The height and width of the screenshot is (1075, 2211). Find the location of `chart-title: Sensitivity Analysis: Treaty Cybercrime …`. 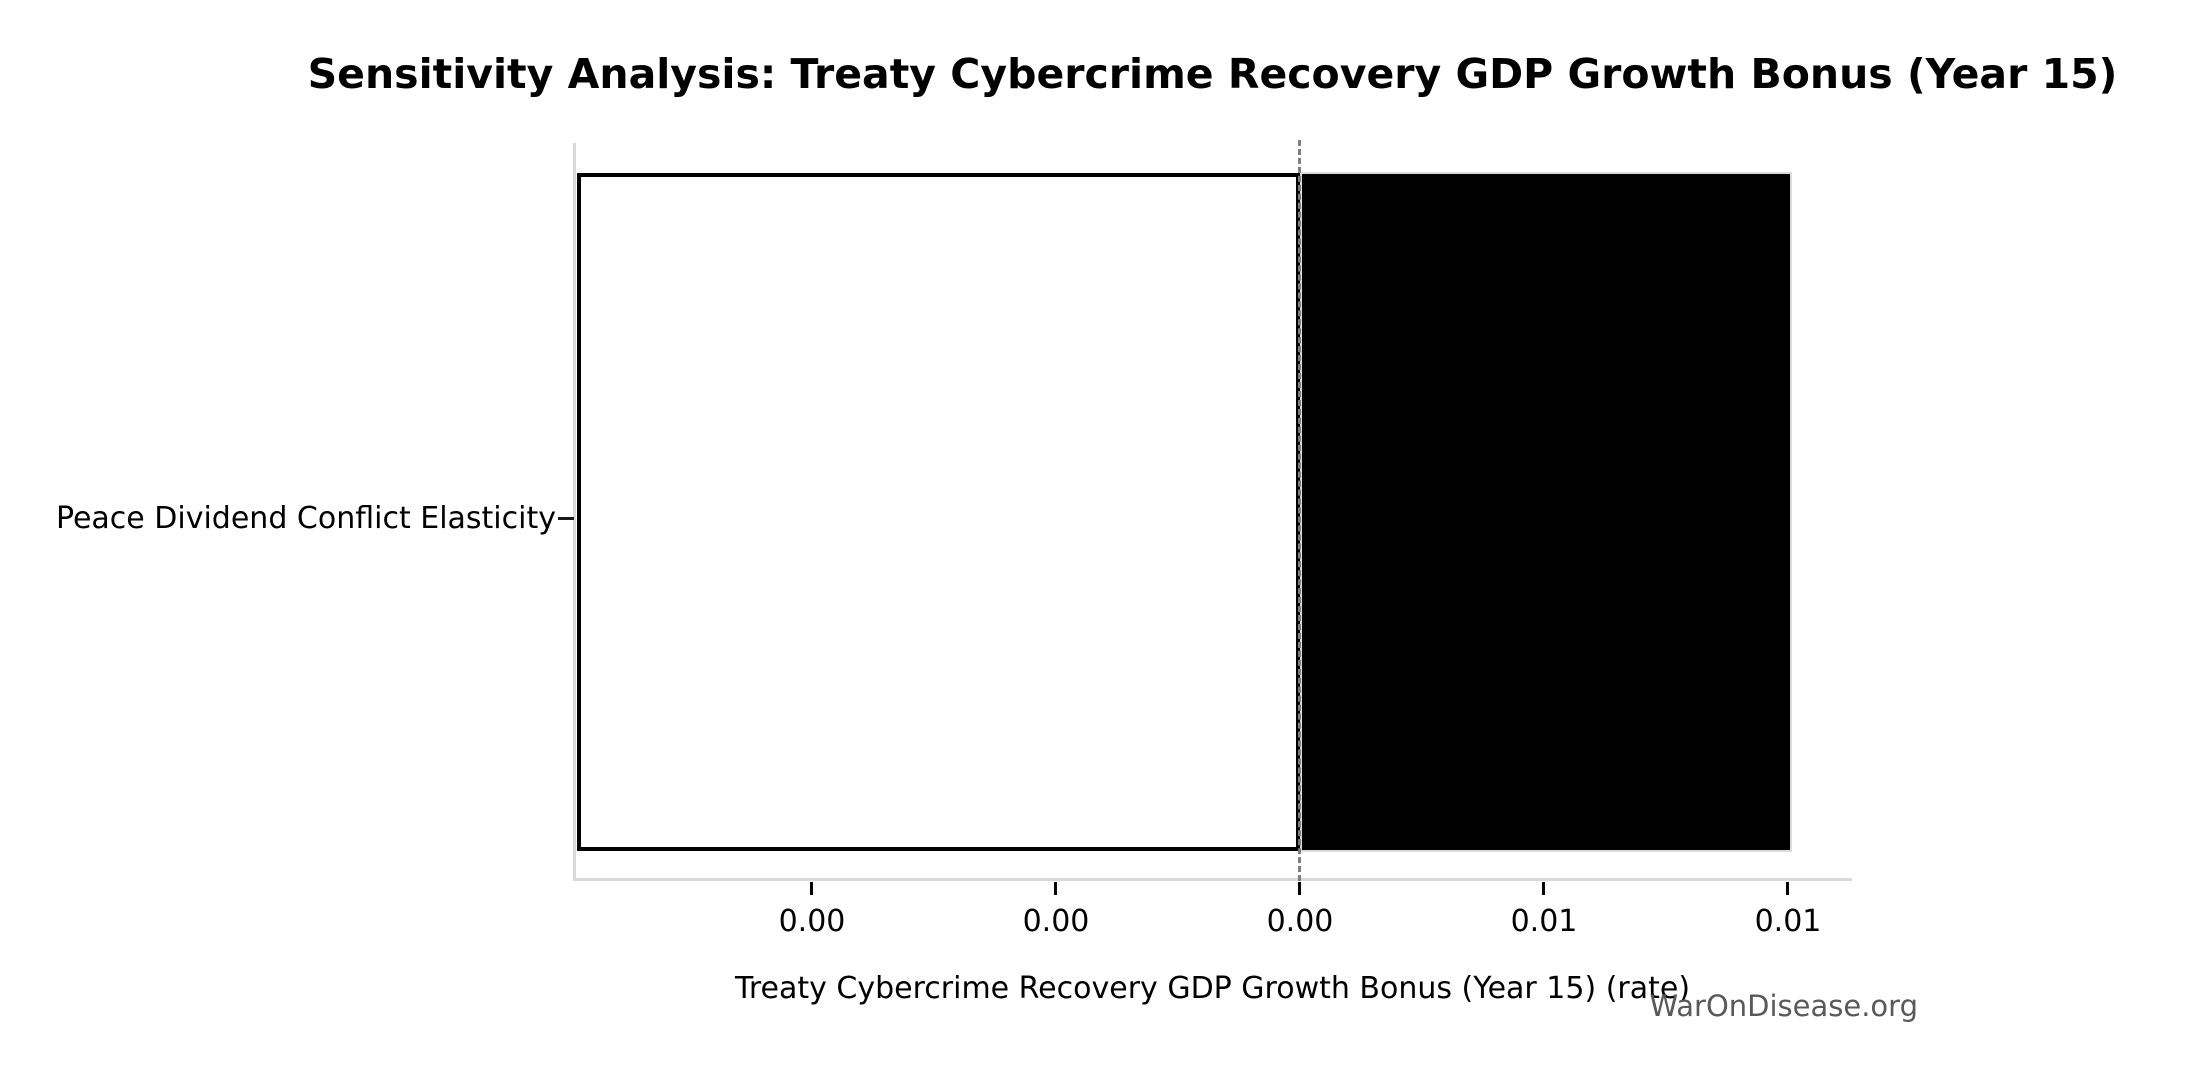

chart-title: Sensitivity Analysis: Treaty Cybercrime … is located at coordinates (1212, 74).